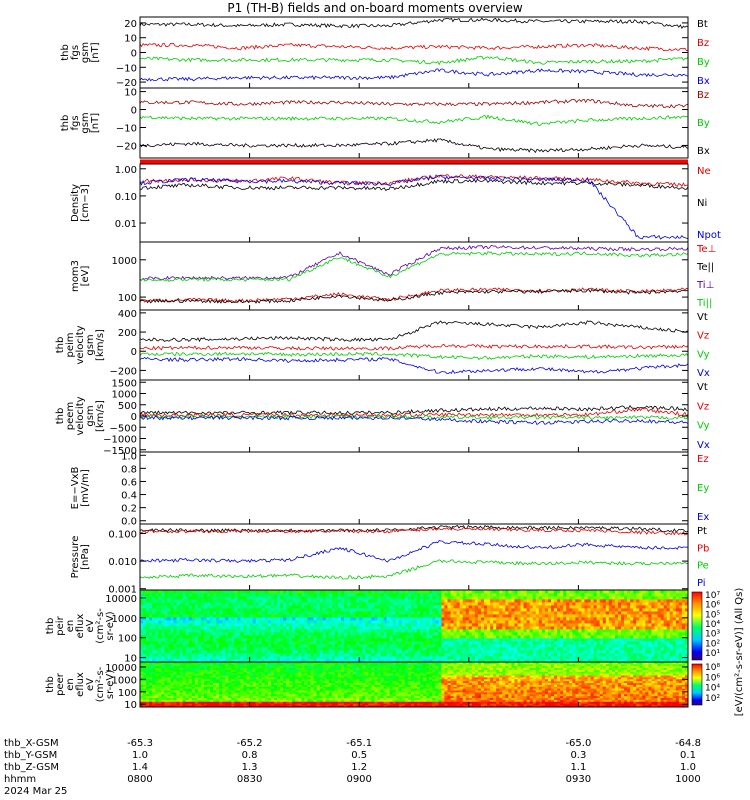 This screenshot has height=800, width=750. What do you see at coordinates (701, 583) in the screenshot?
I see `legend-entry: Pi` at bounding box center [701, 583].